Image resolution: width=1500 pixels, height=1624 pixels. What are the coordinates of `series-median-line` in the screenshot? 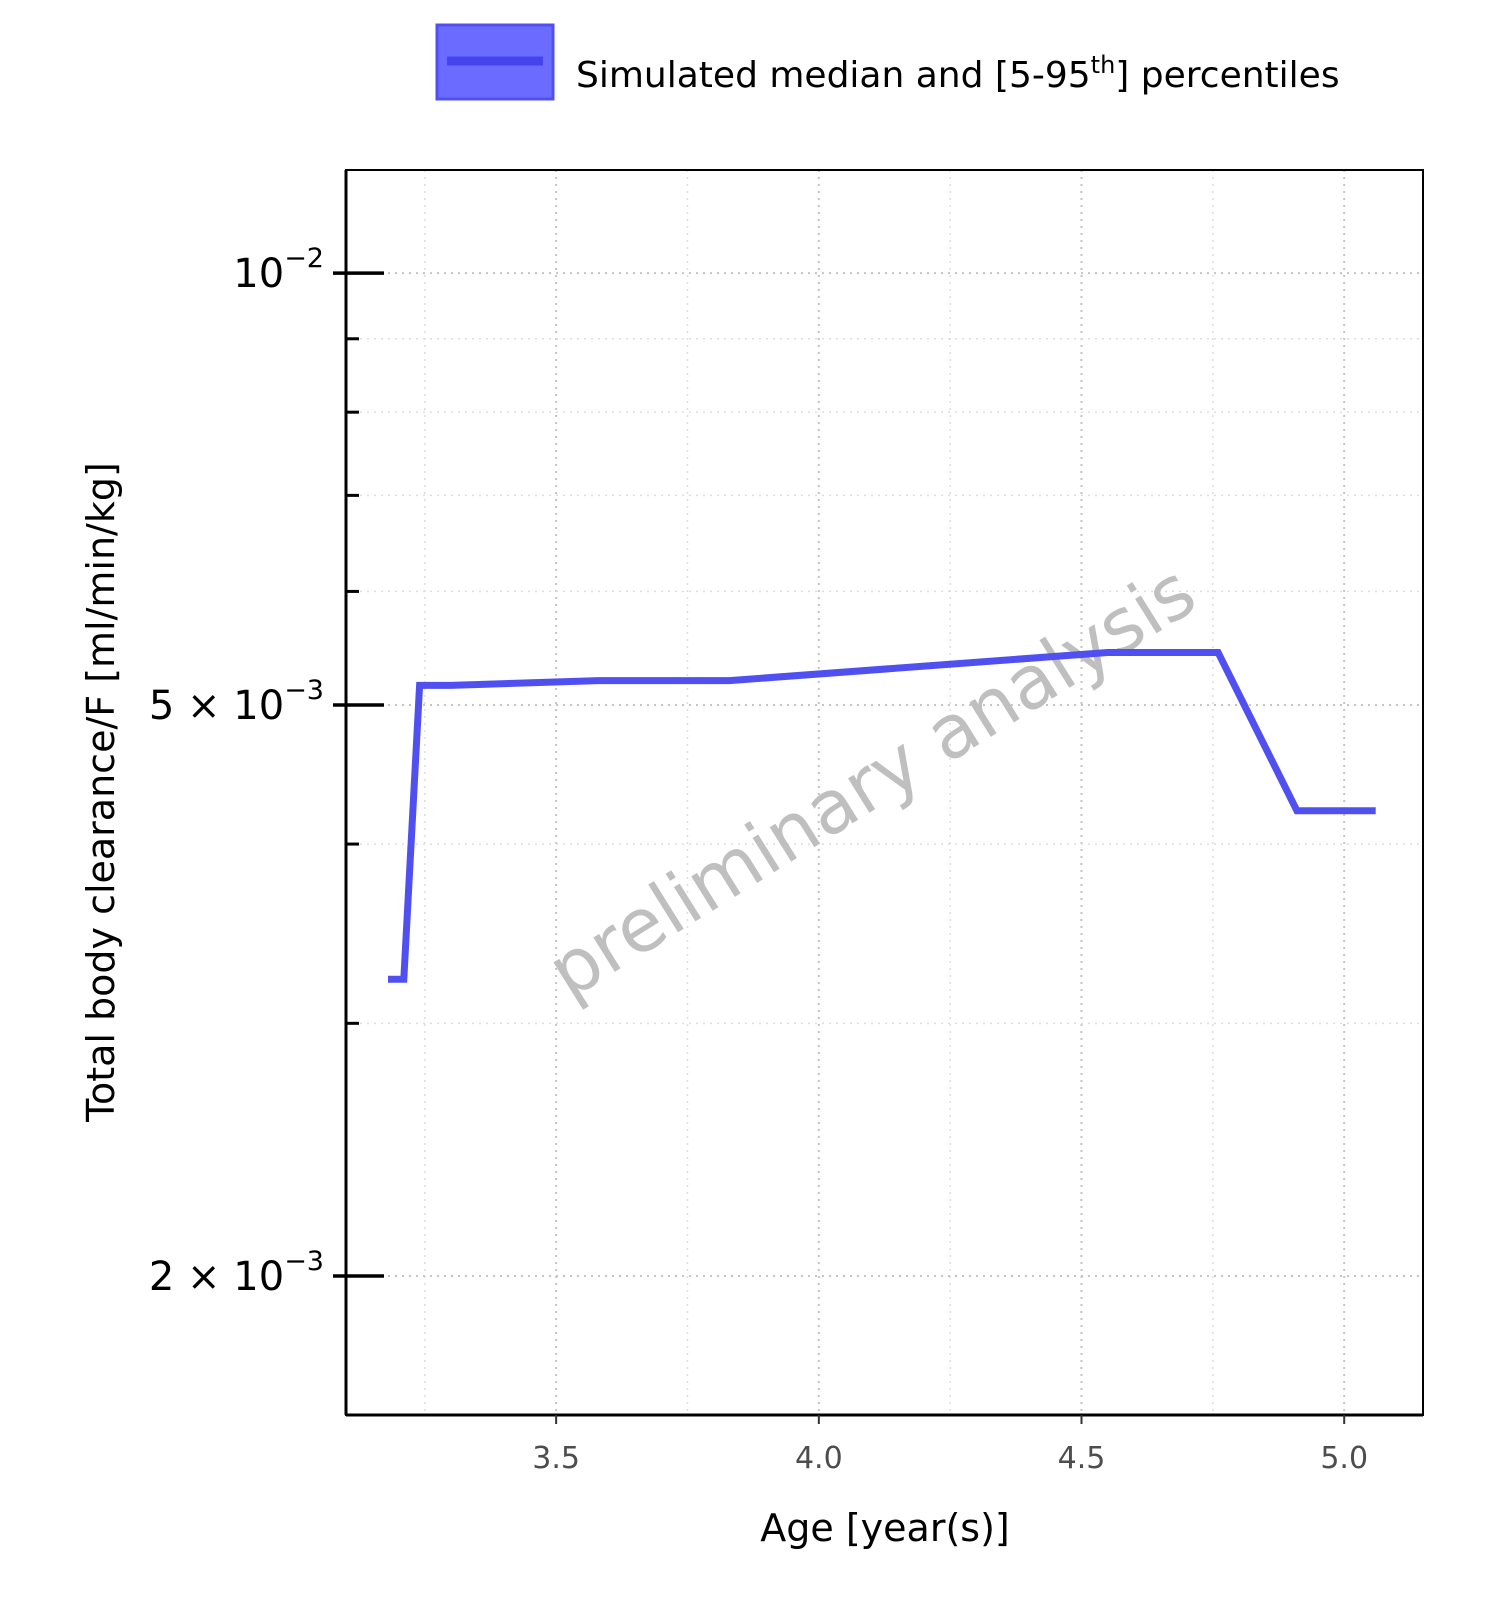 It's located at (882, 816).